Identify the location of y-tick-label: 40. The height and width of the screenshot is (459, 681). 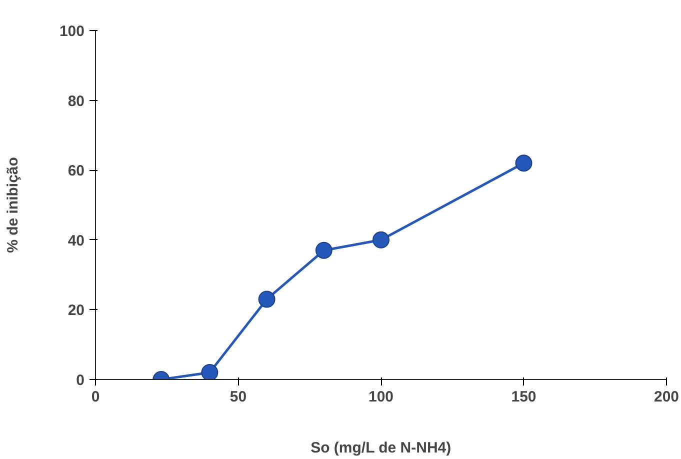
(76, 241).